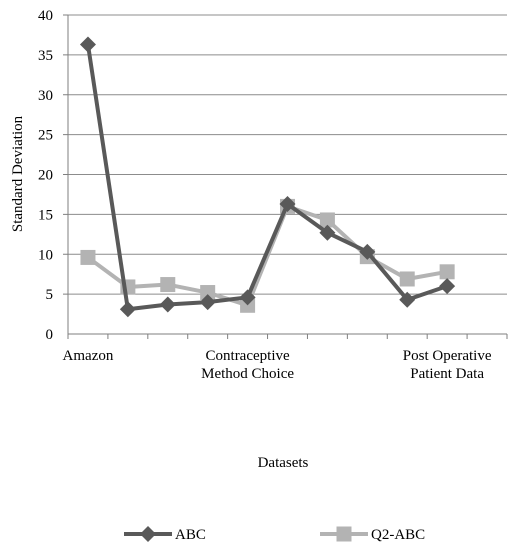 This screenshot has height=545, width=515. I want to click on x-category-label: Method Choice, so click(247, 374).